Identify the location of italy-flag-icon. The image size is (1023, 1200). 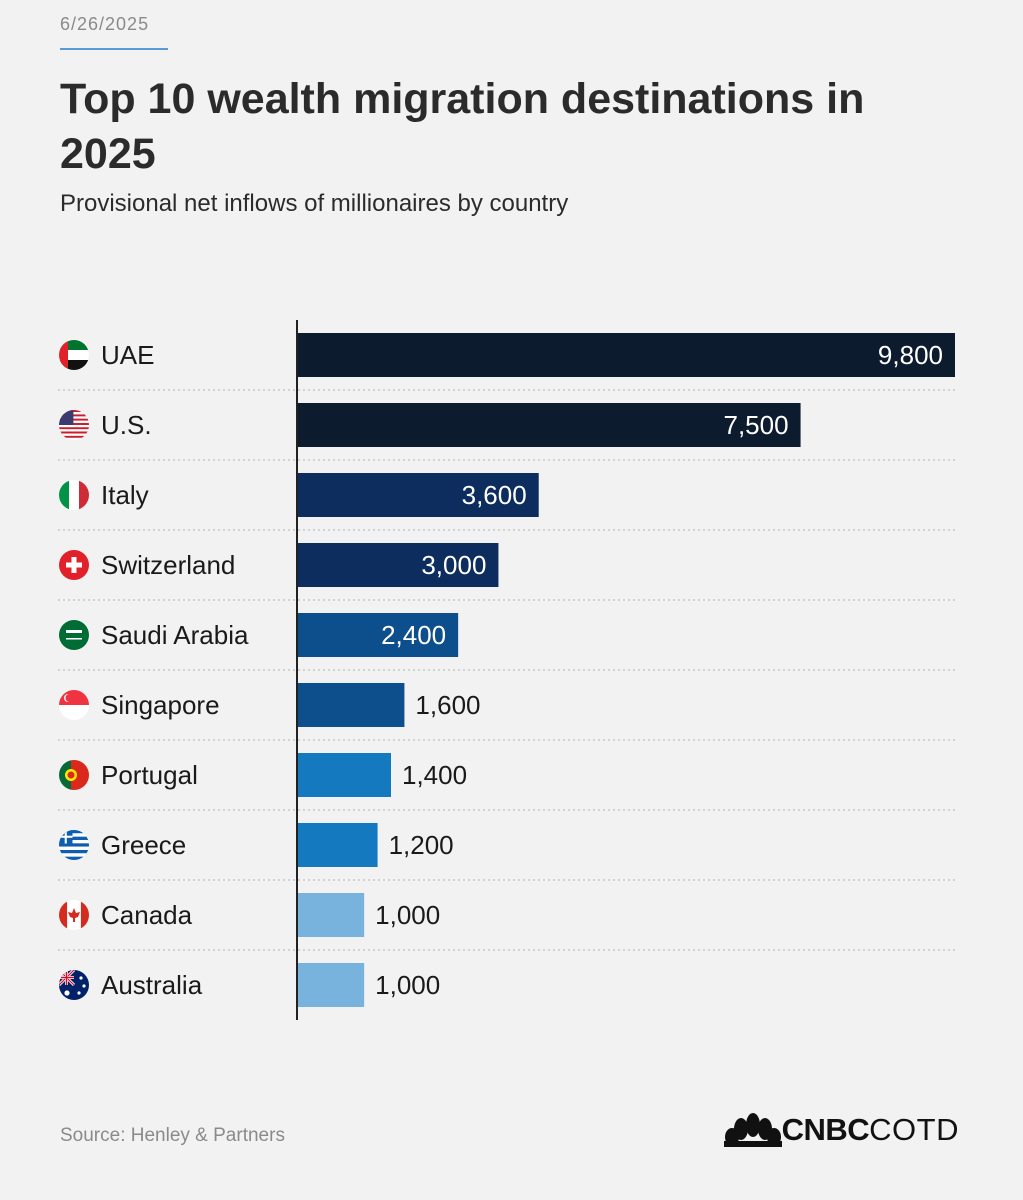
(74, 495).